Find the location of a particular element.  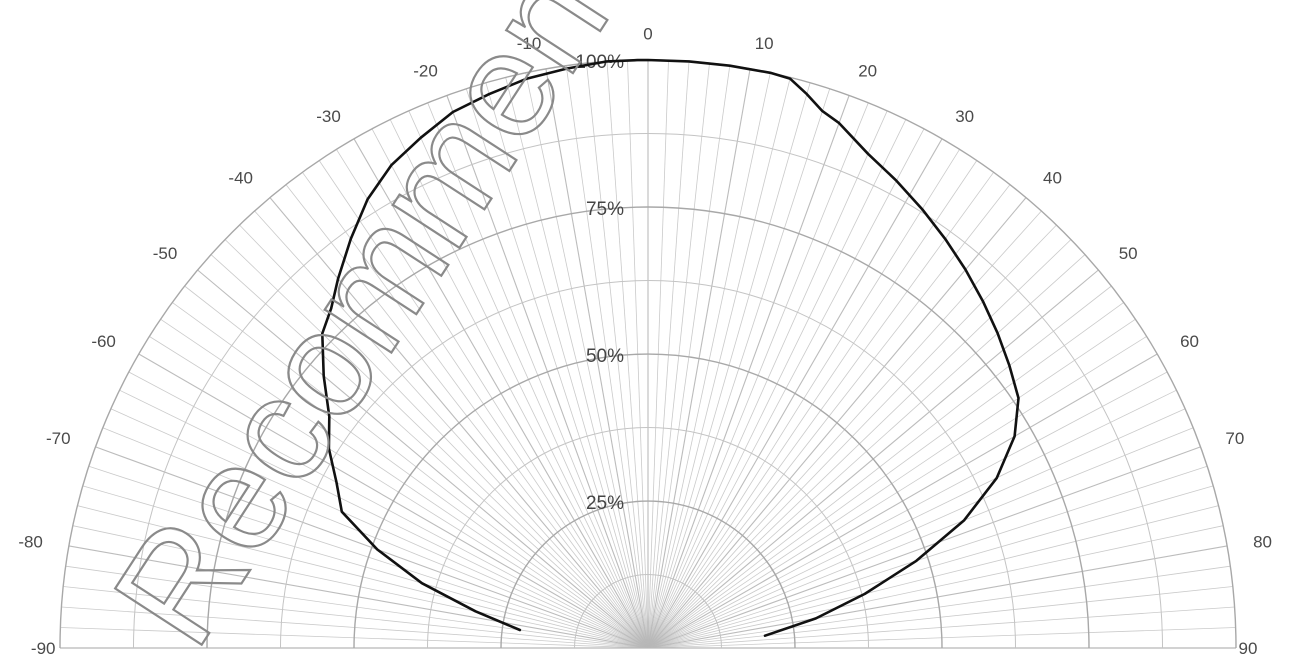

radial-tick-label: 50% is located at coordinates (605, 356).